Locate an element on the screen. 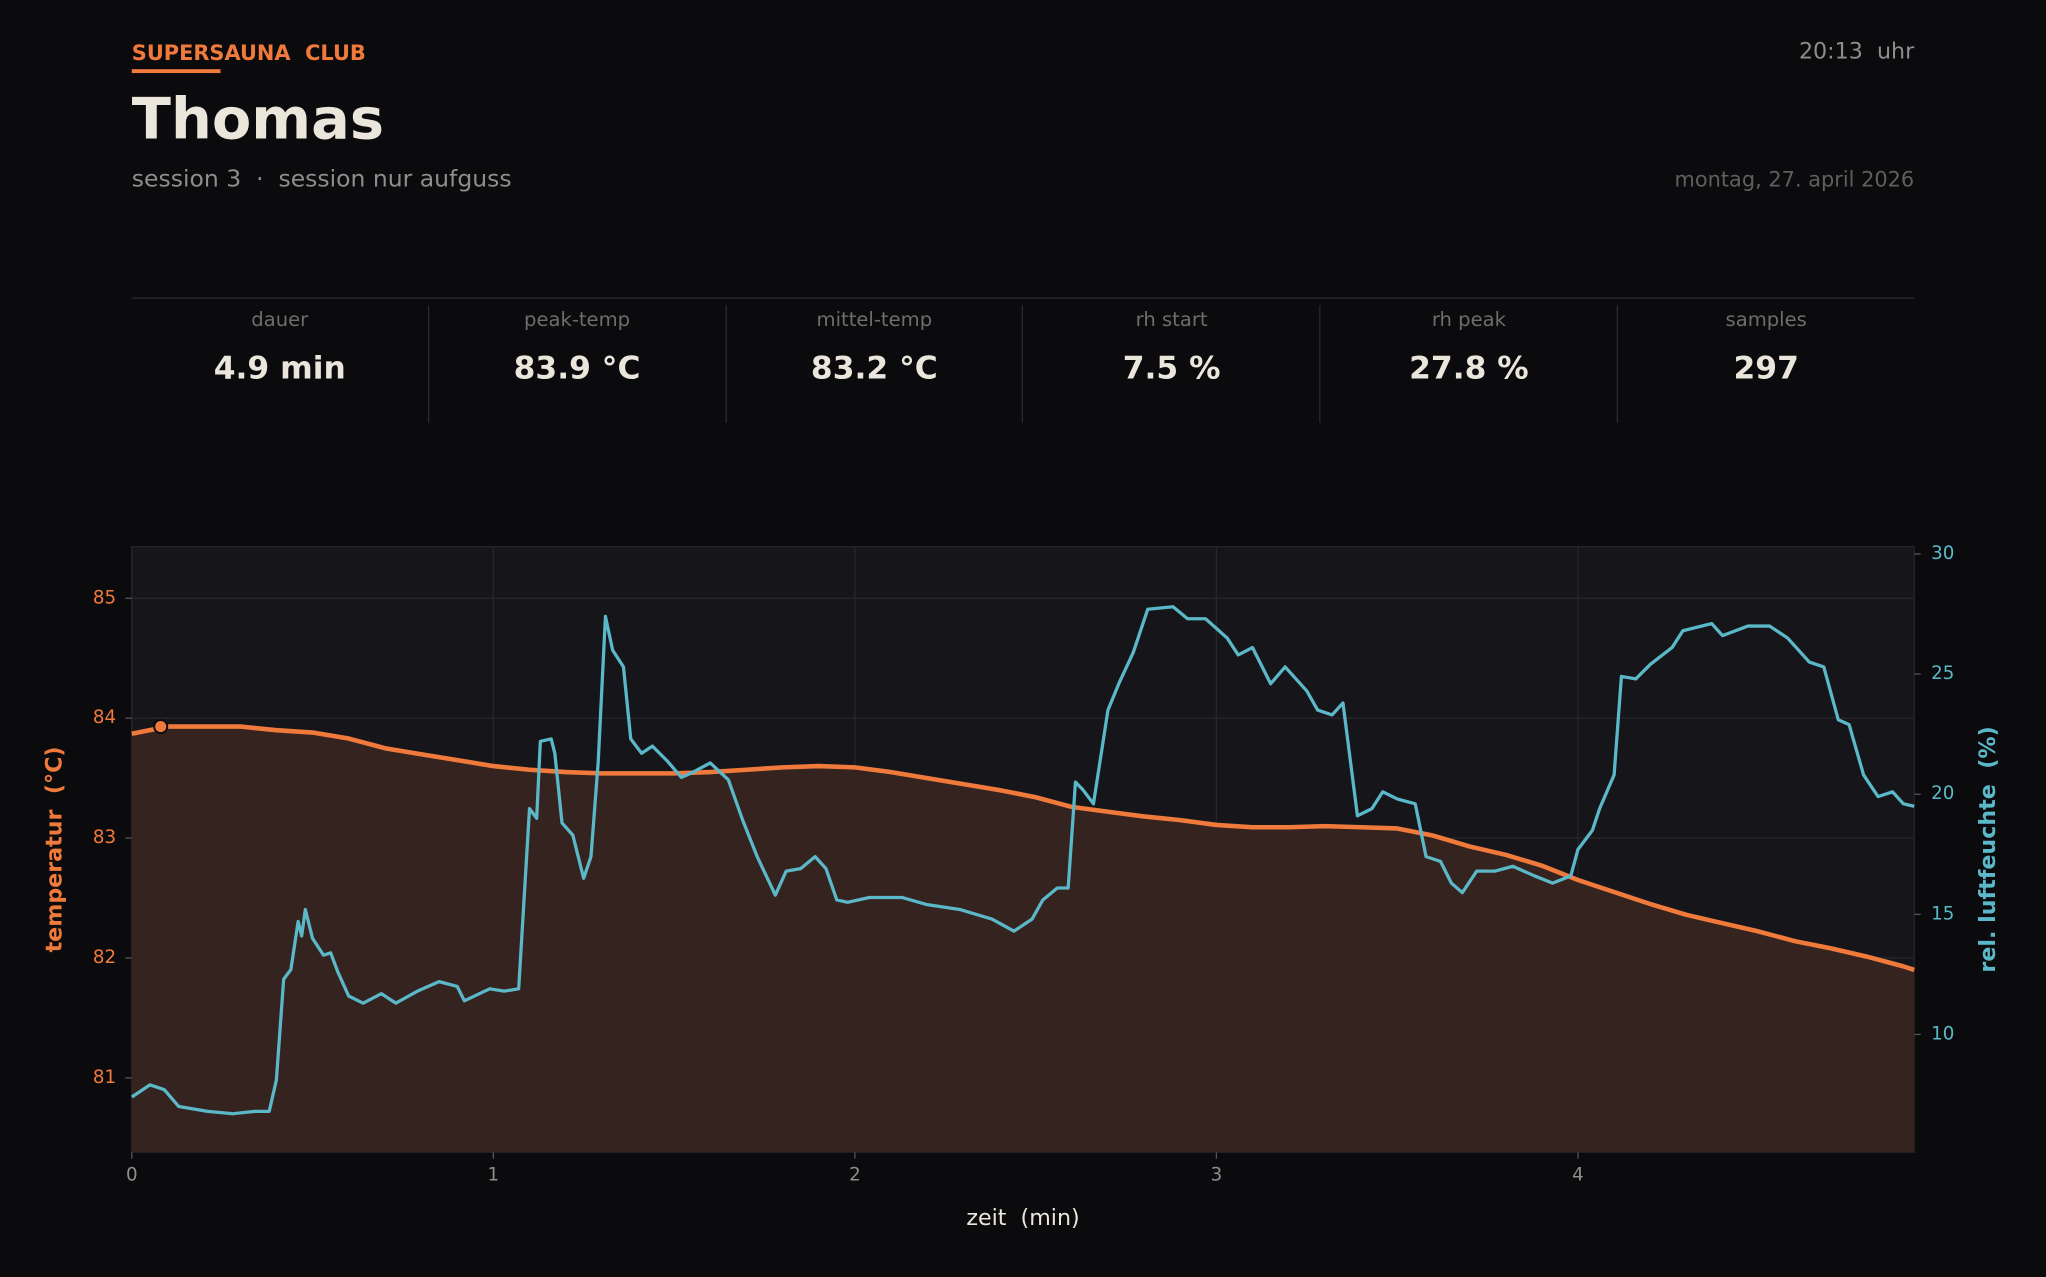 The width and height of the screenshot is (2046, 1277). stat: rh start 7.5 % is located at coordinates (1170, 364).